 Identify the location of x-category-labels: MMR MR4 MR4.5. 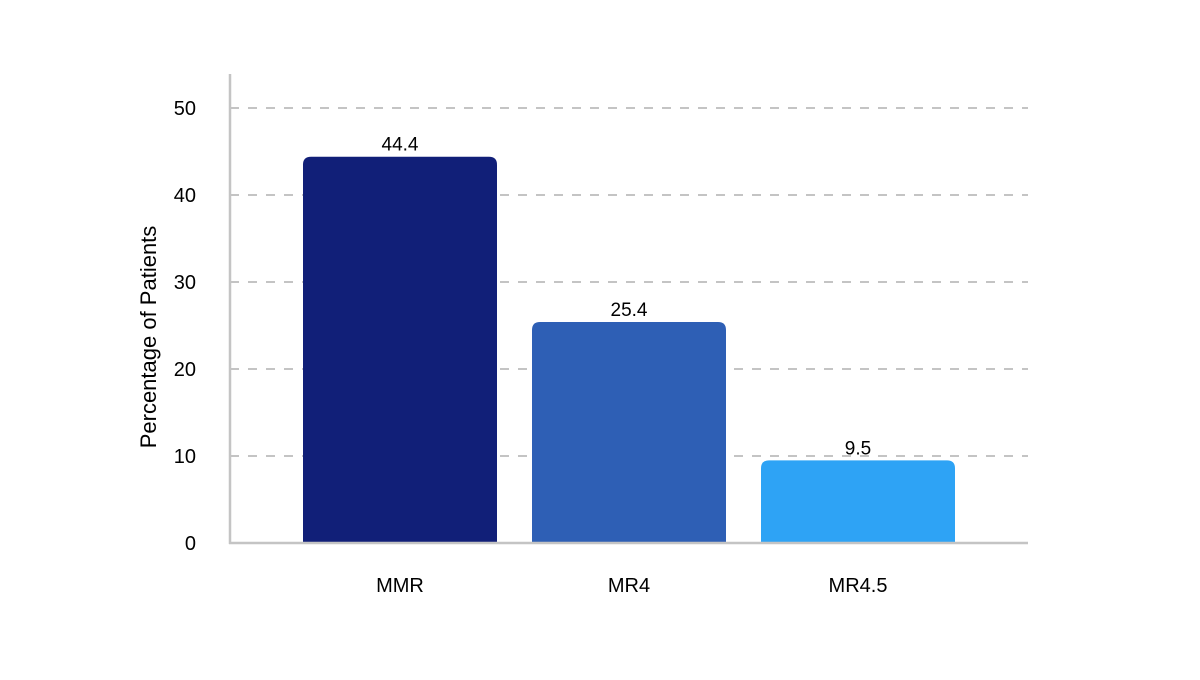
(631, 586).